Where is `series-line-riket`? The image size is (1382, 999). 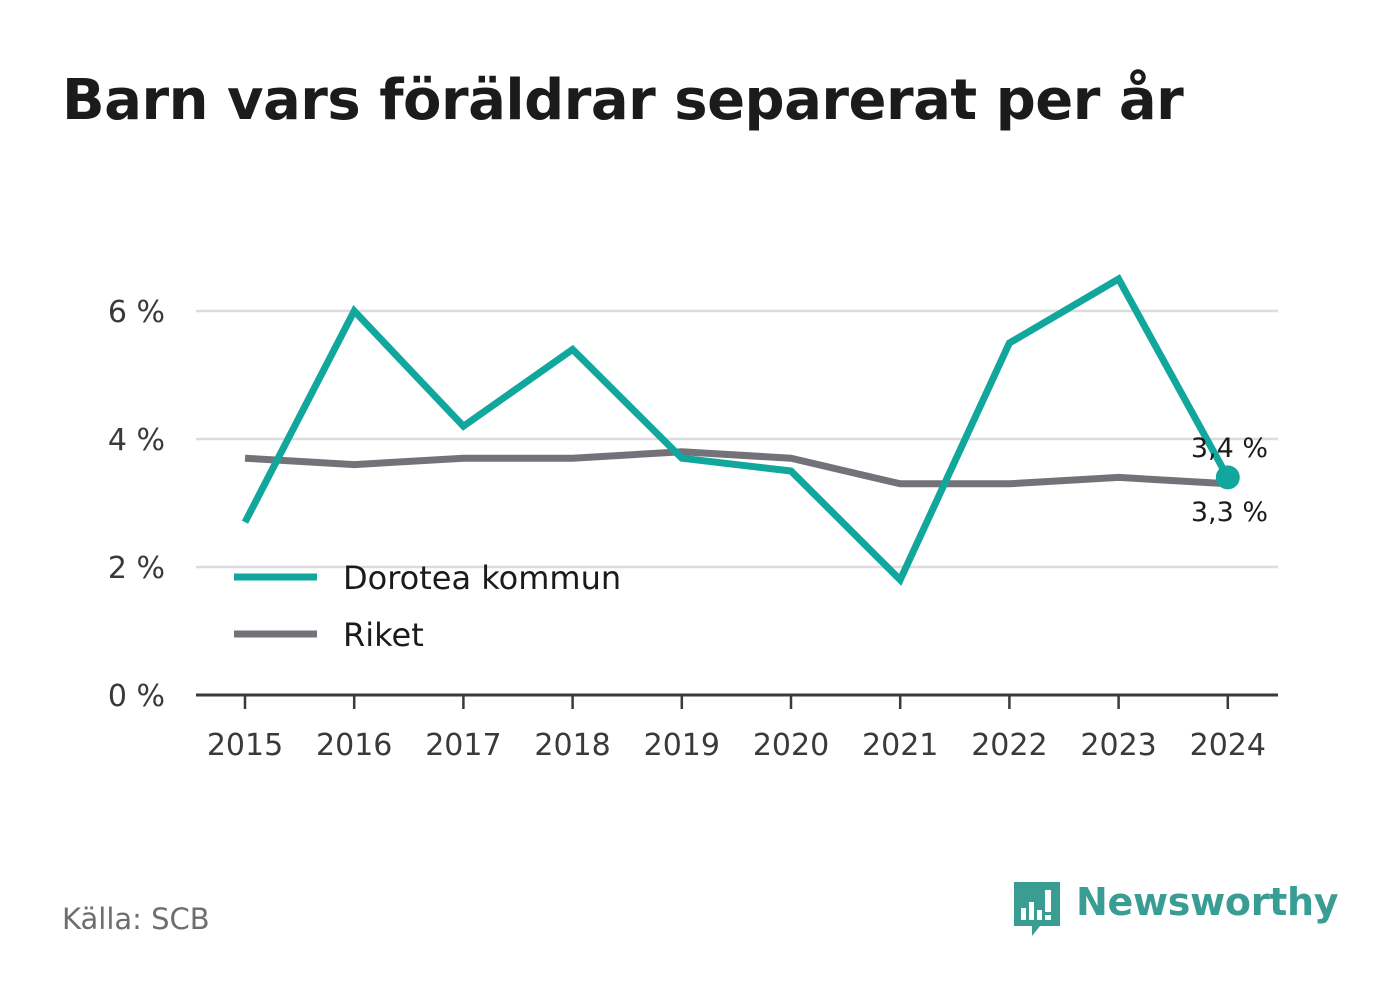 series-line-riket is located at coordinates (736, 468).